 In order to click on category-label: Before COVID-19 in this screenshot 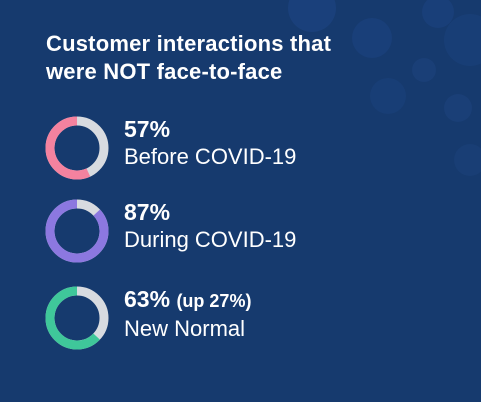, I will do `click(210, 156)`.